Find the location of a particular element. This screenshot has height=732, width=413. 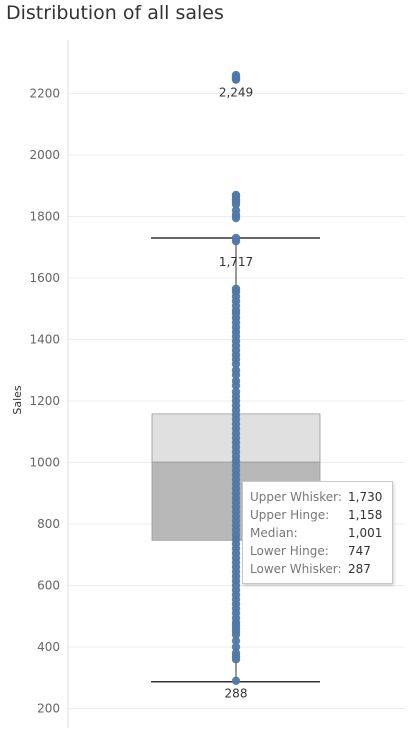

tooltip-value: 747 is located at coordinates (359, 551).